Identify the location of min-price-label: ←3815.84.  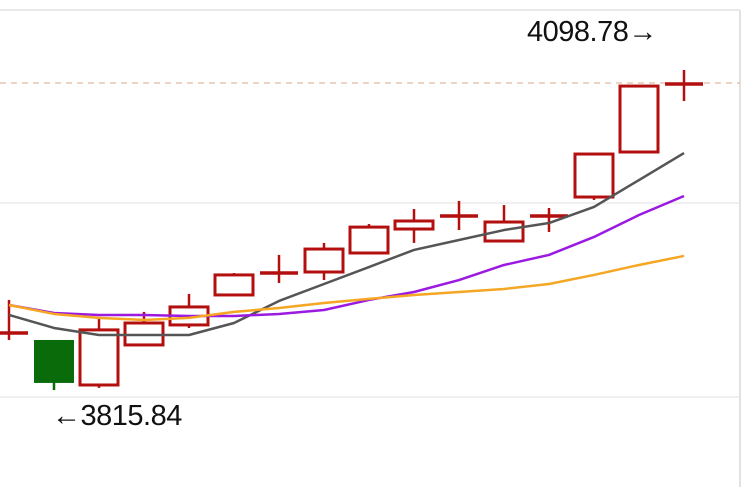
(117, 416).